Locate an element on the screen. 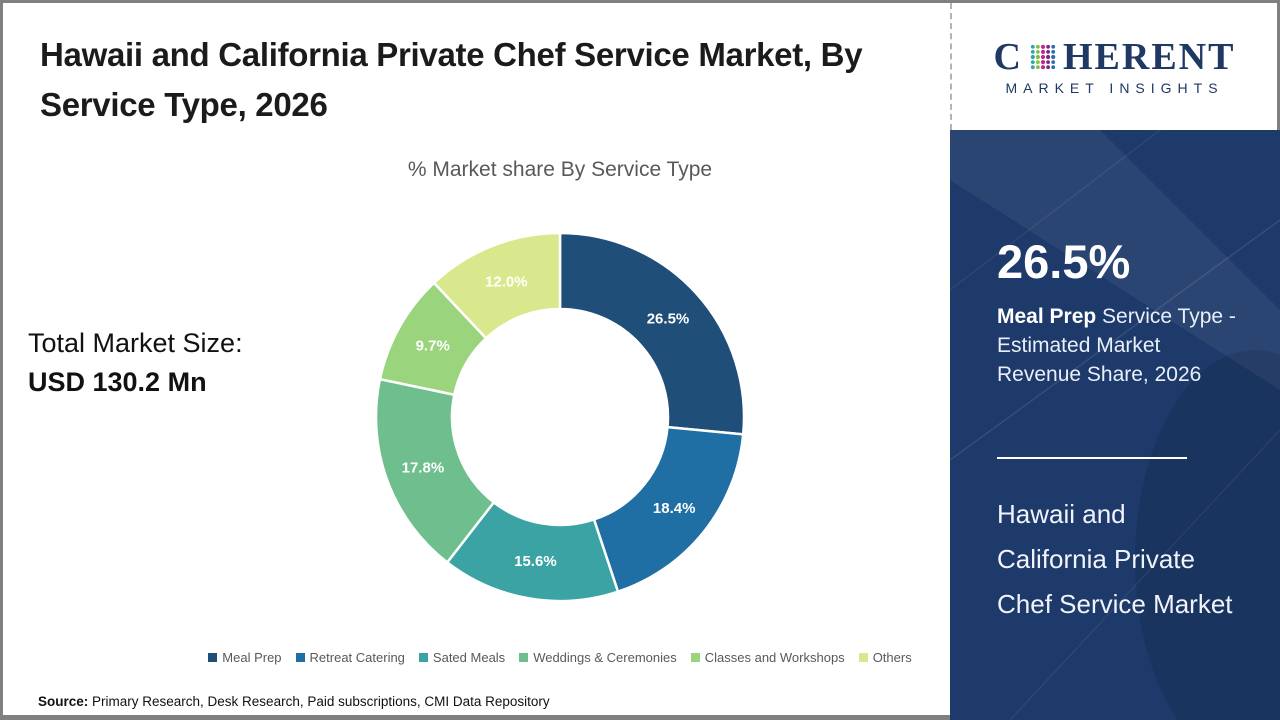  donut-segment-meal-prep is located at coordinates (652, 333).